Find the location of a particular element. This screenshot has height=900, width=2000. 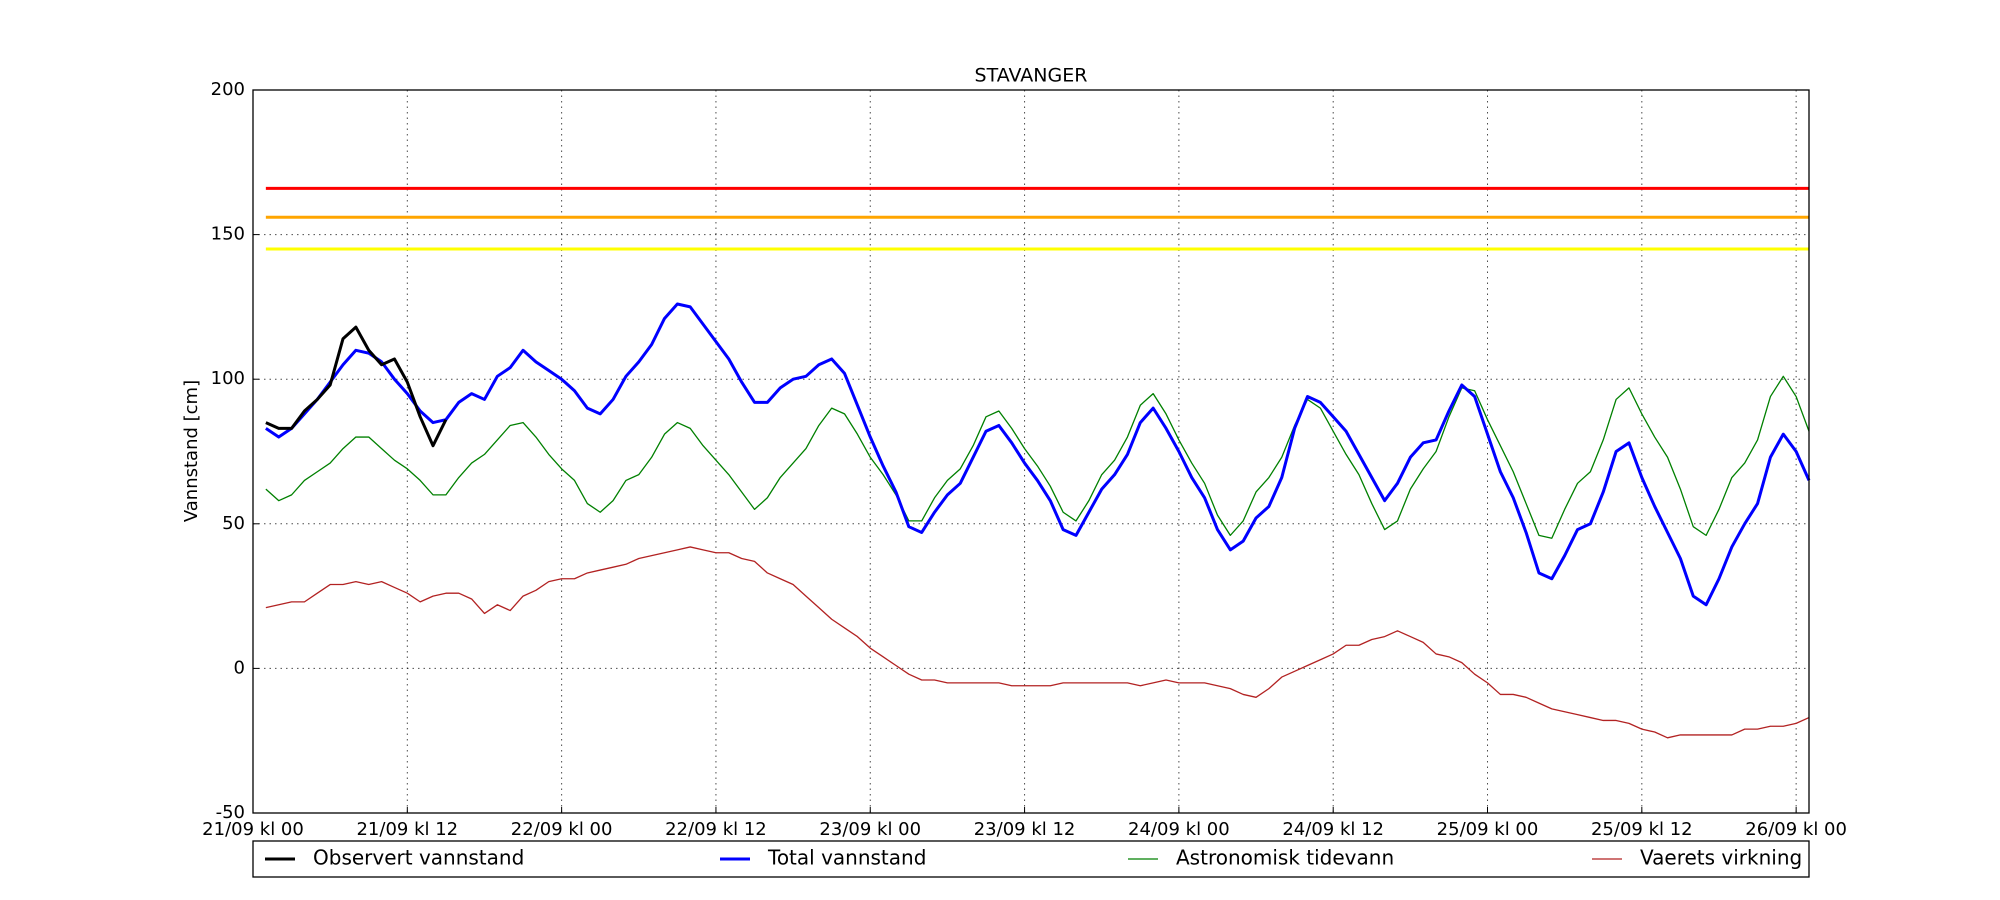

y-tick-label: 50 is located at coordinates (233, 523).